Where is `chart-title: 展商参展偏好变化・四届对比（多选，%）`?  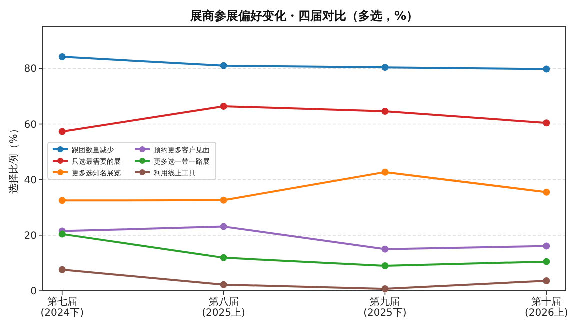
chart-title: 展商参展偏好变化・四届对比（多选，%） is located at coordinates (304, 16).